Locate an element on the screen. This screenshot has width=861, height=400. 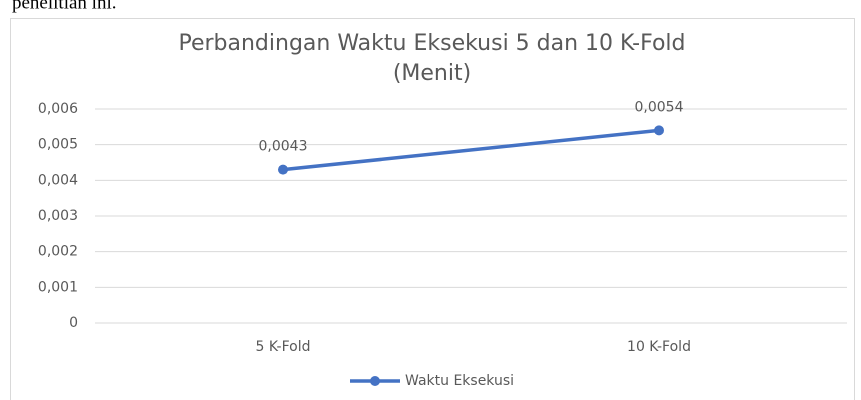
data-label: 0,0043 is located at coordinates (283, 147).